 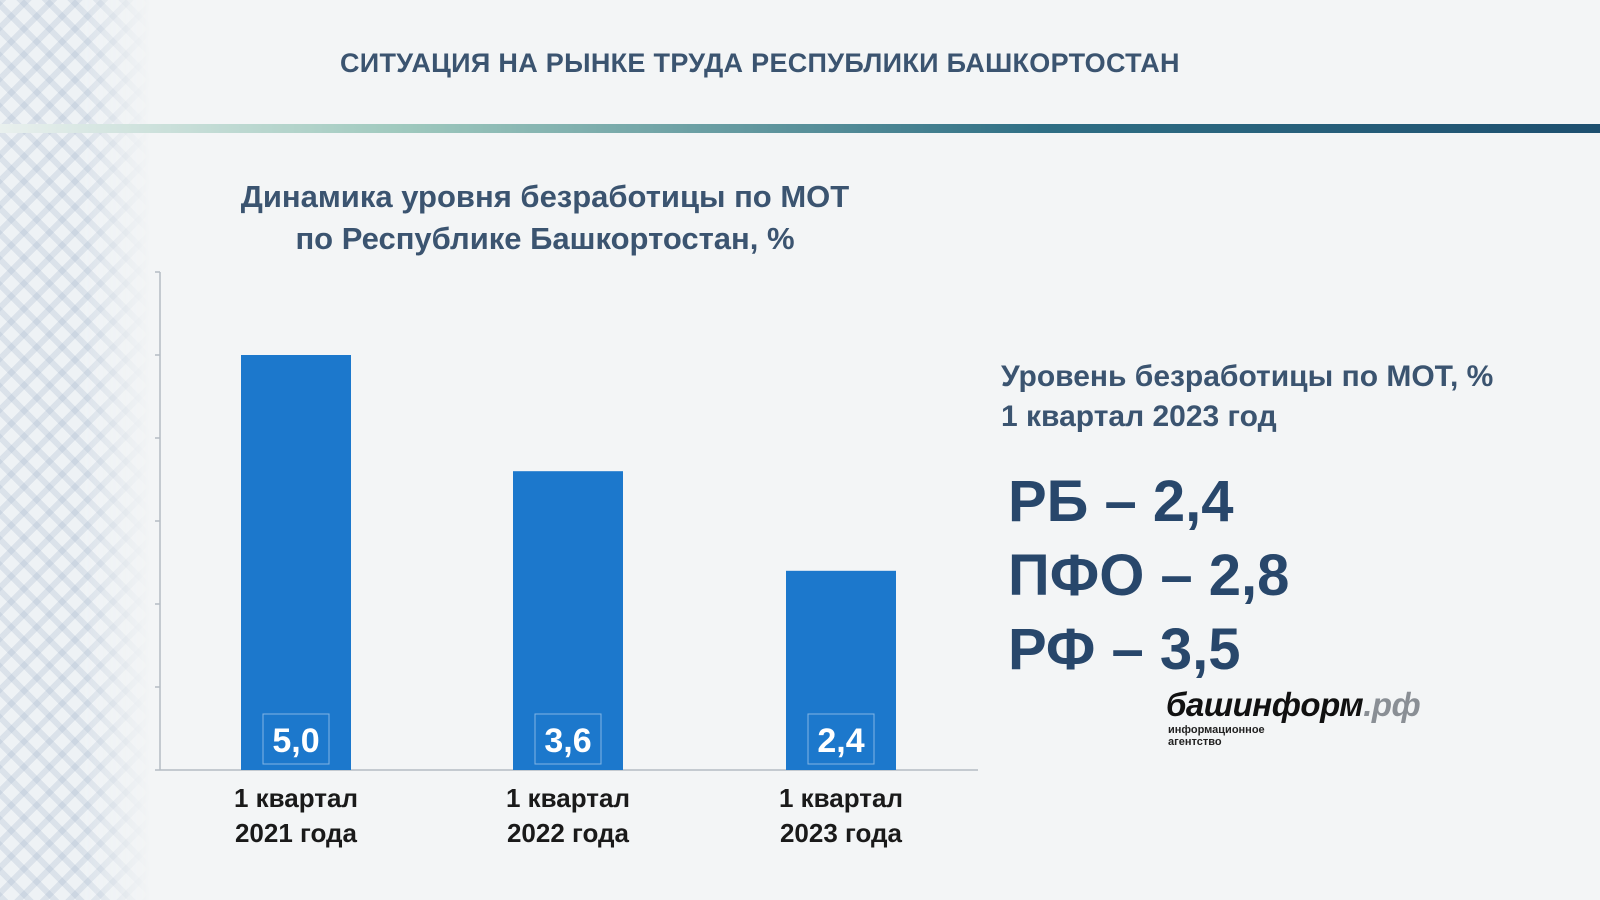 What do you see at coordinates (545, 238) in the screenshot?
I see `chart-title-line2: по Республике Башкортостан, %` at bounding box center [545, 238].